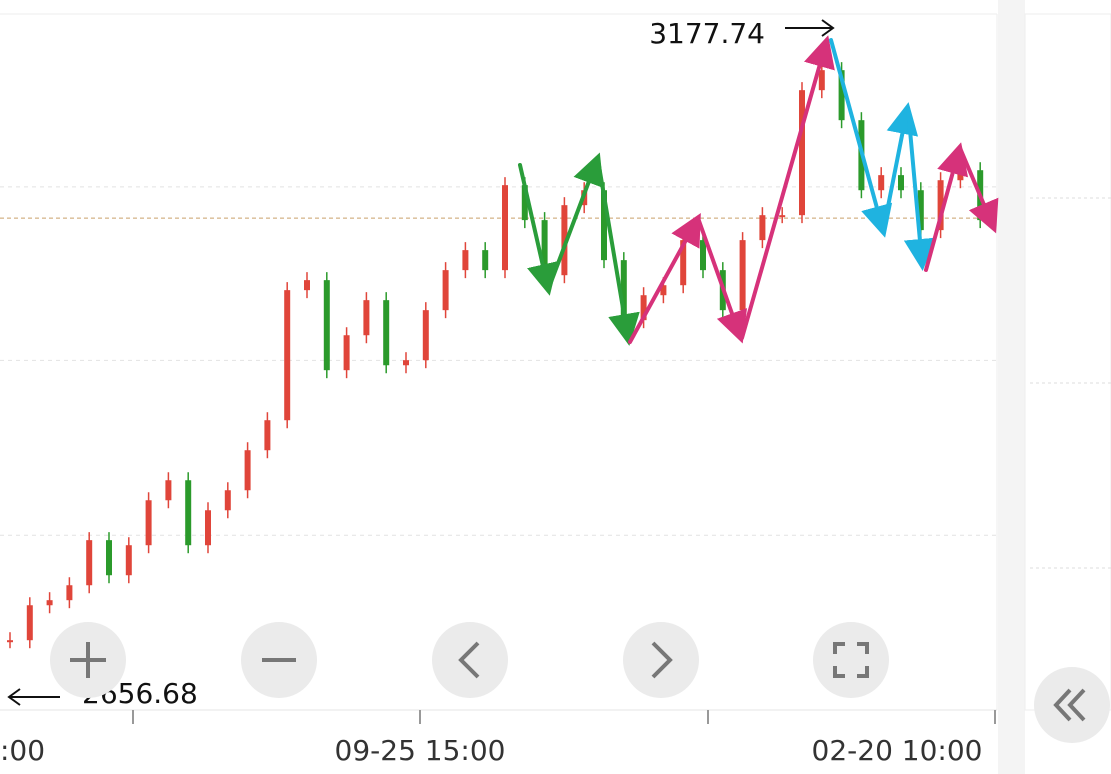 This screenshot has height=774, width=1111. I want to click on zoom-controls, so click(580, 682).